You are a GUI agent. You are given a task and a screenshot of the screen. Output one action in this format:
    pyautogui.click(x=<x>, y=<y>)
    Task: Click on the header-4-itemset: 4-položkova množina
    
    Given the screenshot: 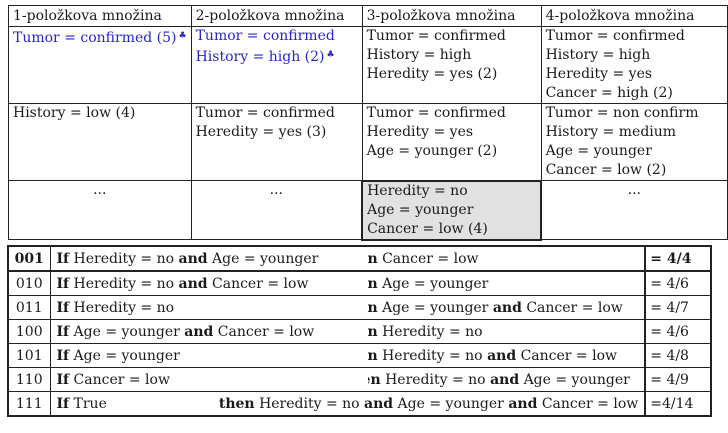 What is the action you would take?
    pyautogui.click(x=634, y=16)
    